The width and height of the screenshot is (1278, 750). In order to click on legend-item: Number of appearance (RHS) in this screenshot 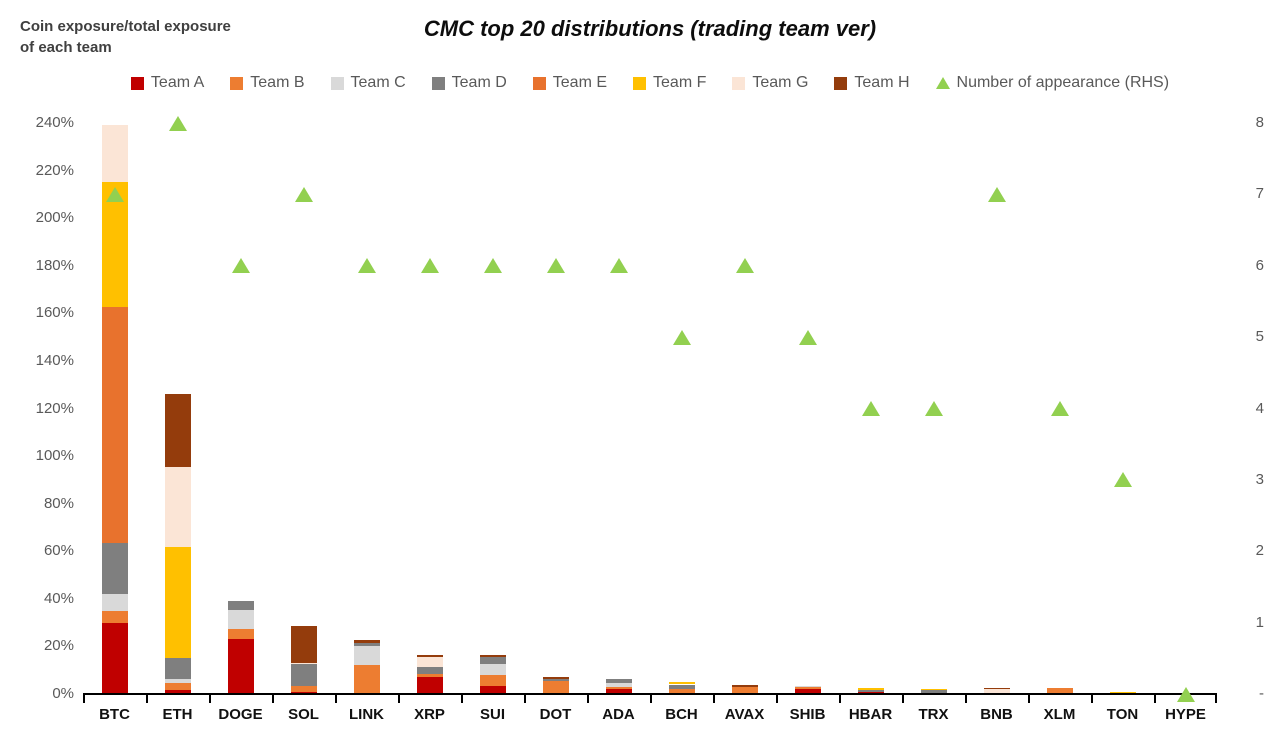, I will do `click(1052, 83)`.